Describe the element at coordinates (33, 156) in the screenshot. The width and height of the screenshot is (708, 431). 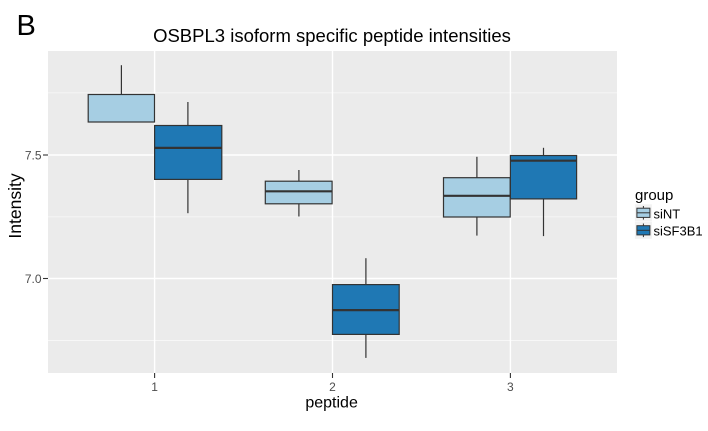
I see `svg-text: 7.5` at that location.